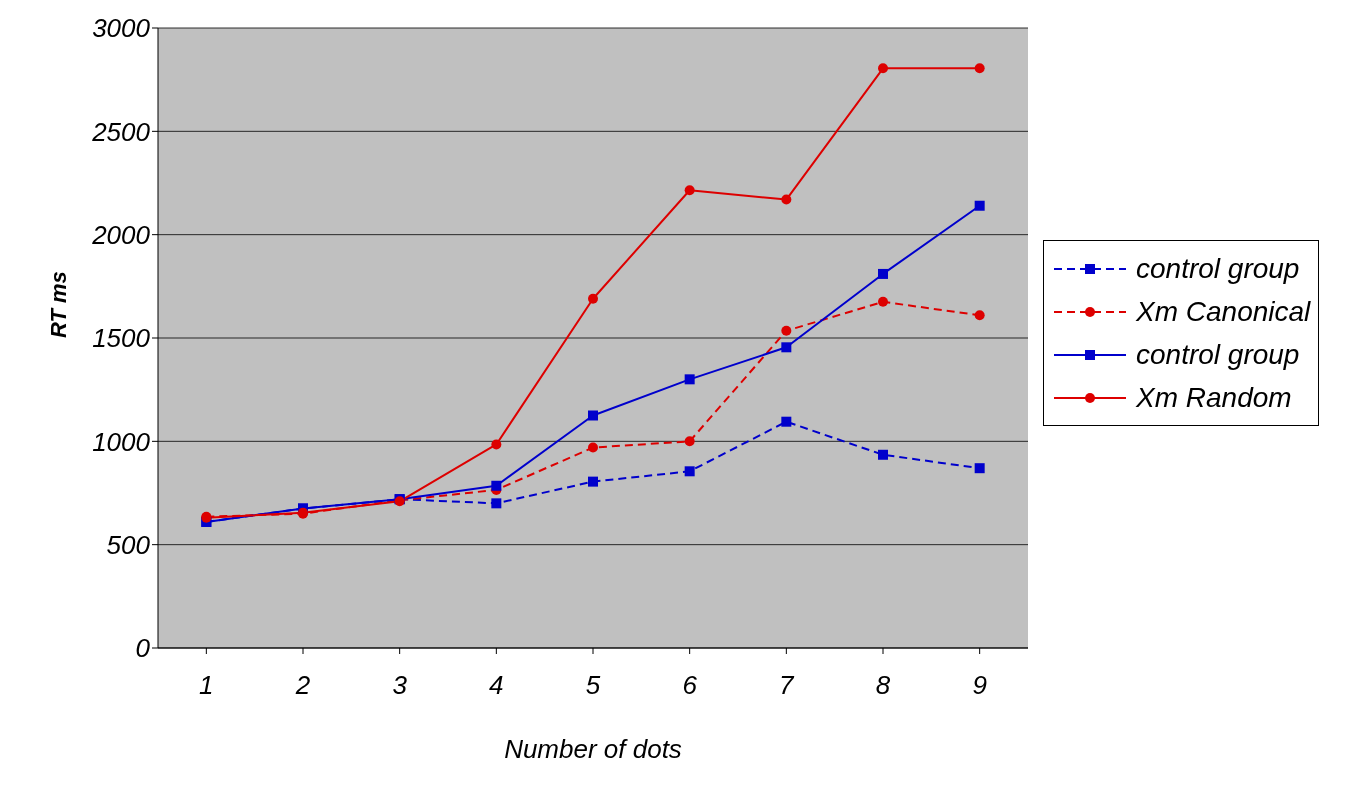 This screenshot has width=1352, height=792. Describe the element at coordinates (496, 685) in the screenshot. I see `x-tick-label: 4` at that location.